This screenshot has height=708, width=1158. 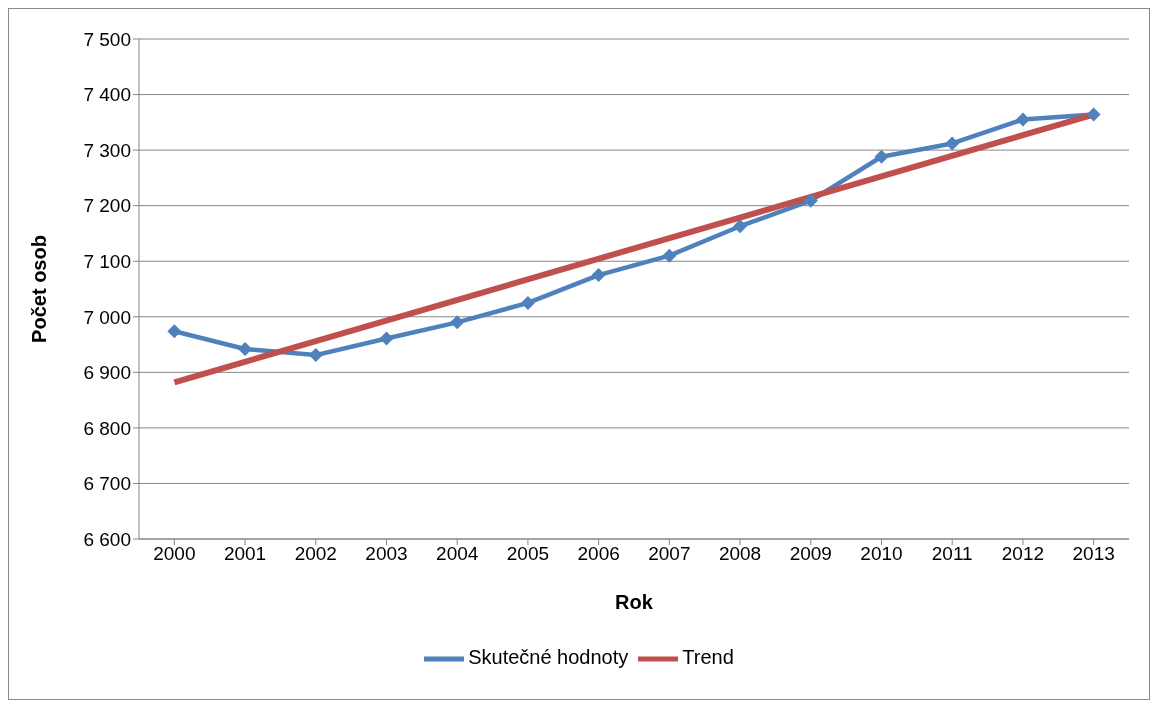 I want to click on x-tick-label: 2007, so click(x=669, y=554).